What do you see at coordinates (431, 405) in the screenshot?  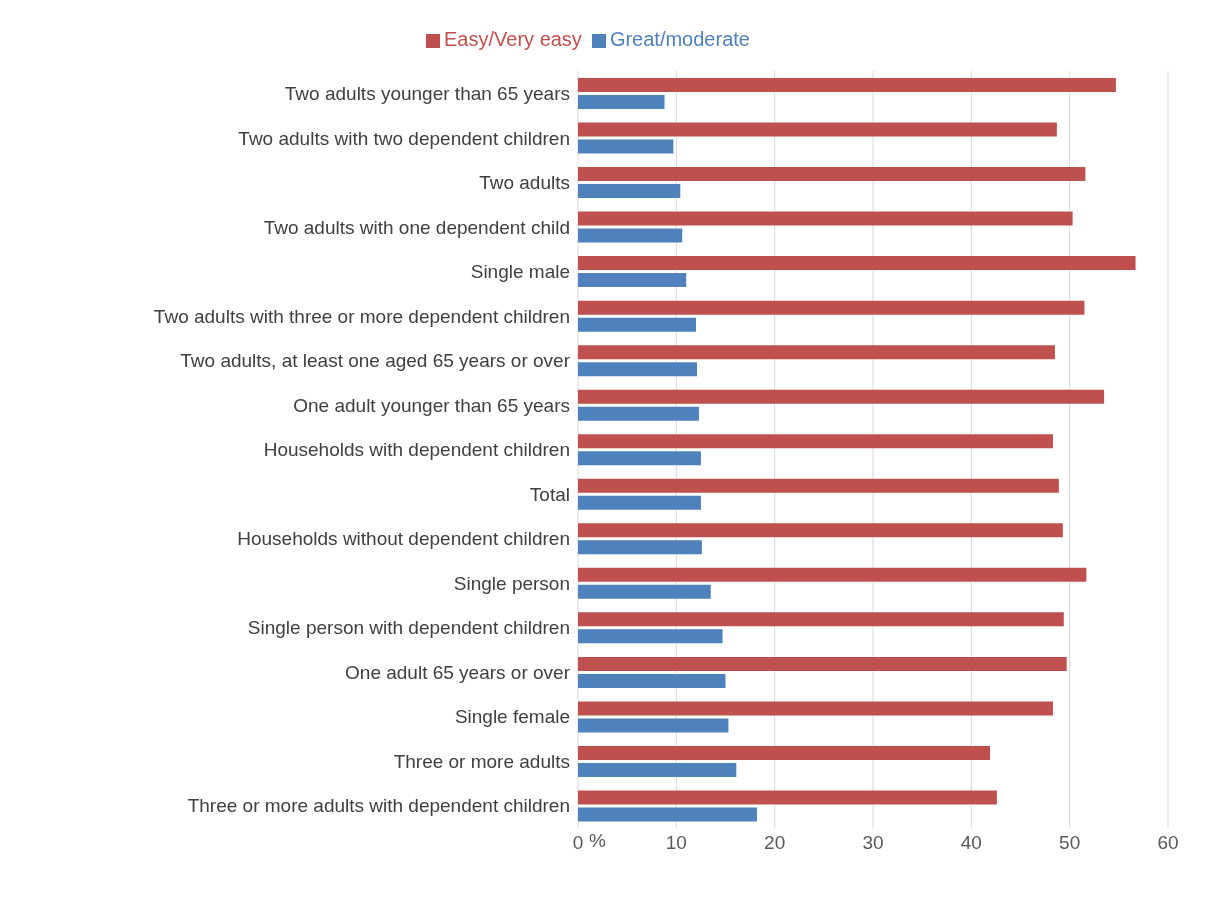 I see `y-tick-label: One adult younger than 65 years` at bounding box center [431, 405].